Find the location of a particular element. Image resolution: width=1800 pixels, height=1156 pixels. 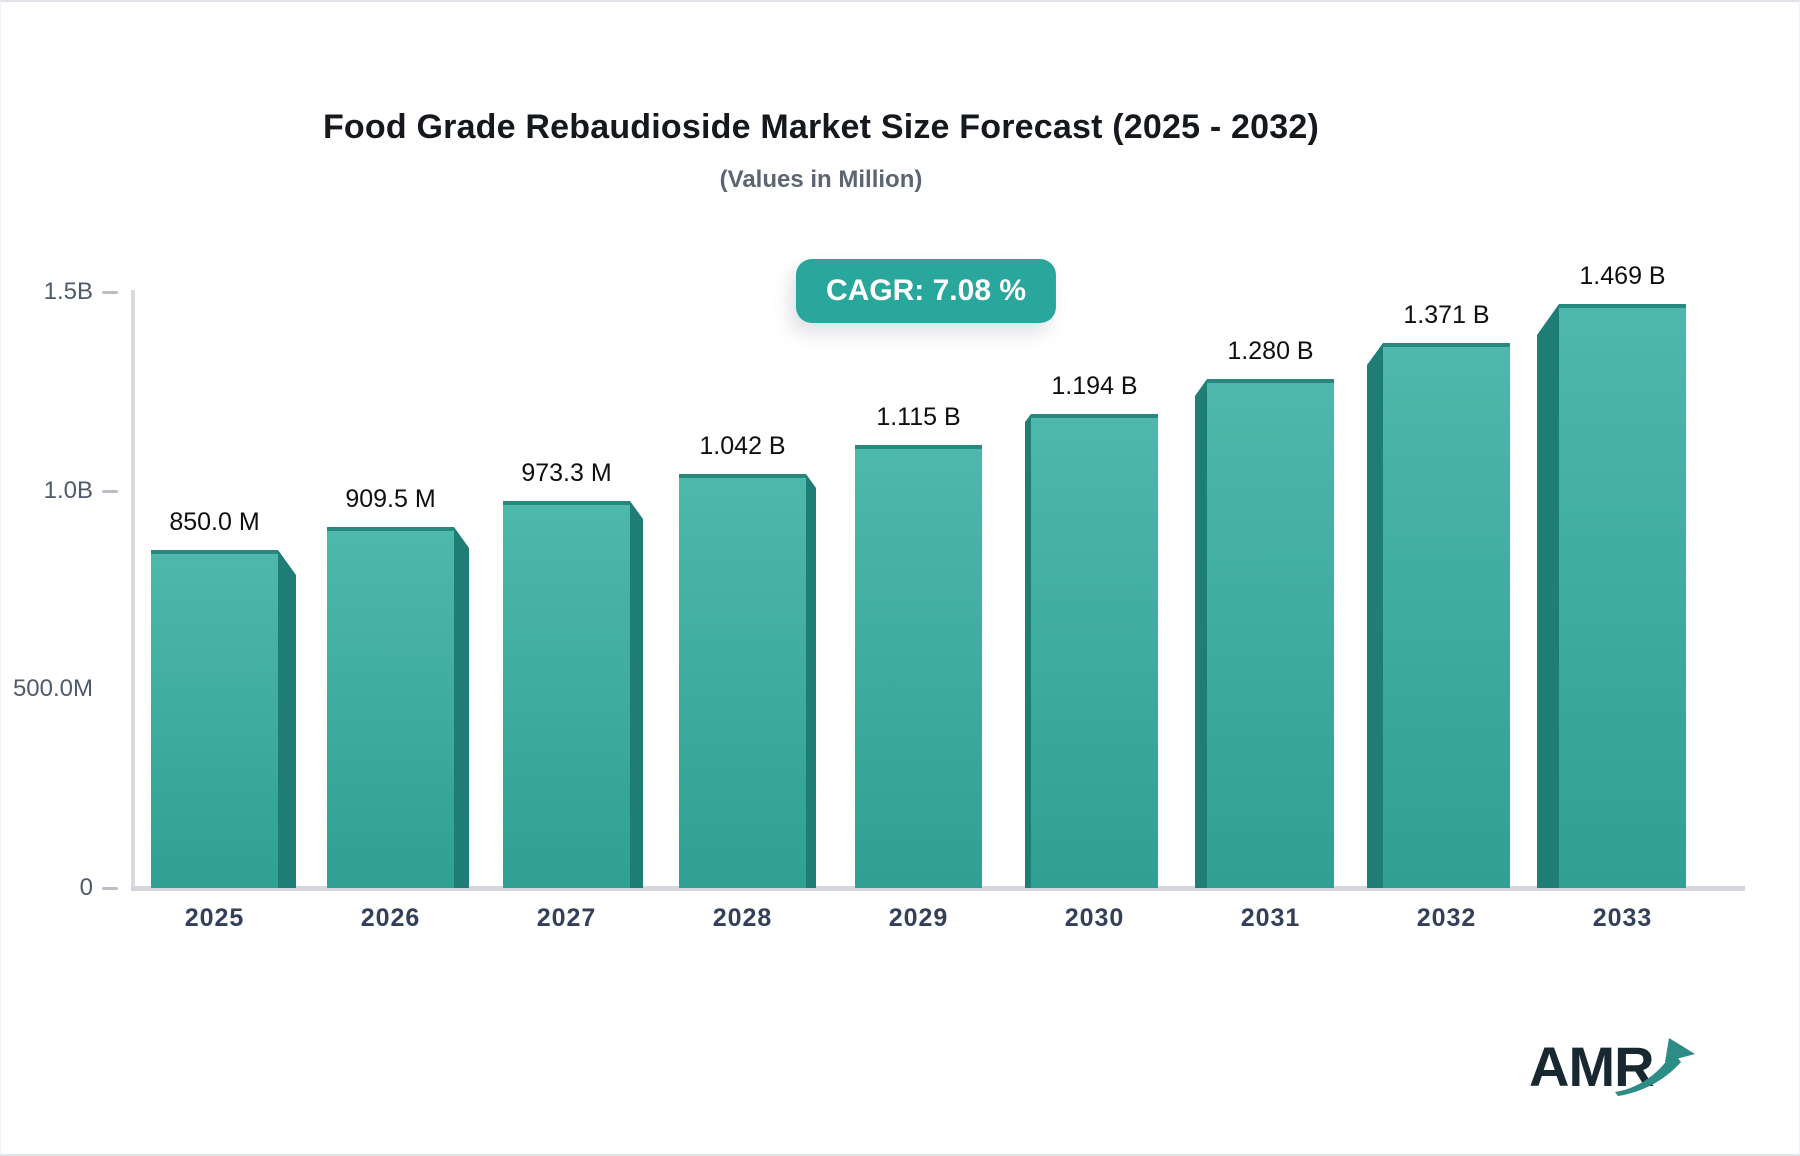

x-axis-line is located at coordinates (938, 888).